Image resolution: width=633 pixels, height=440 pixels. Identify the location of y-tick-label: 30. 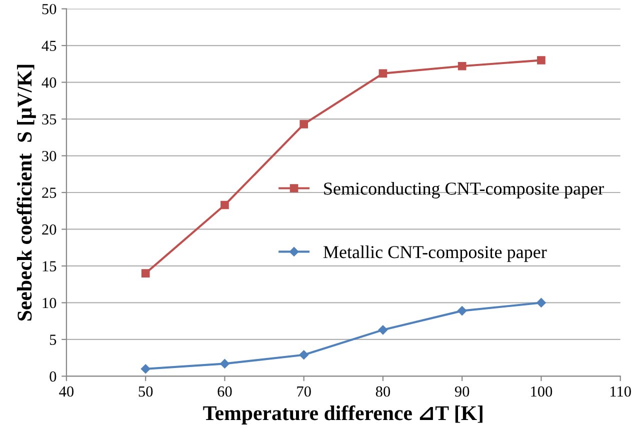
(49, 156).